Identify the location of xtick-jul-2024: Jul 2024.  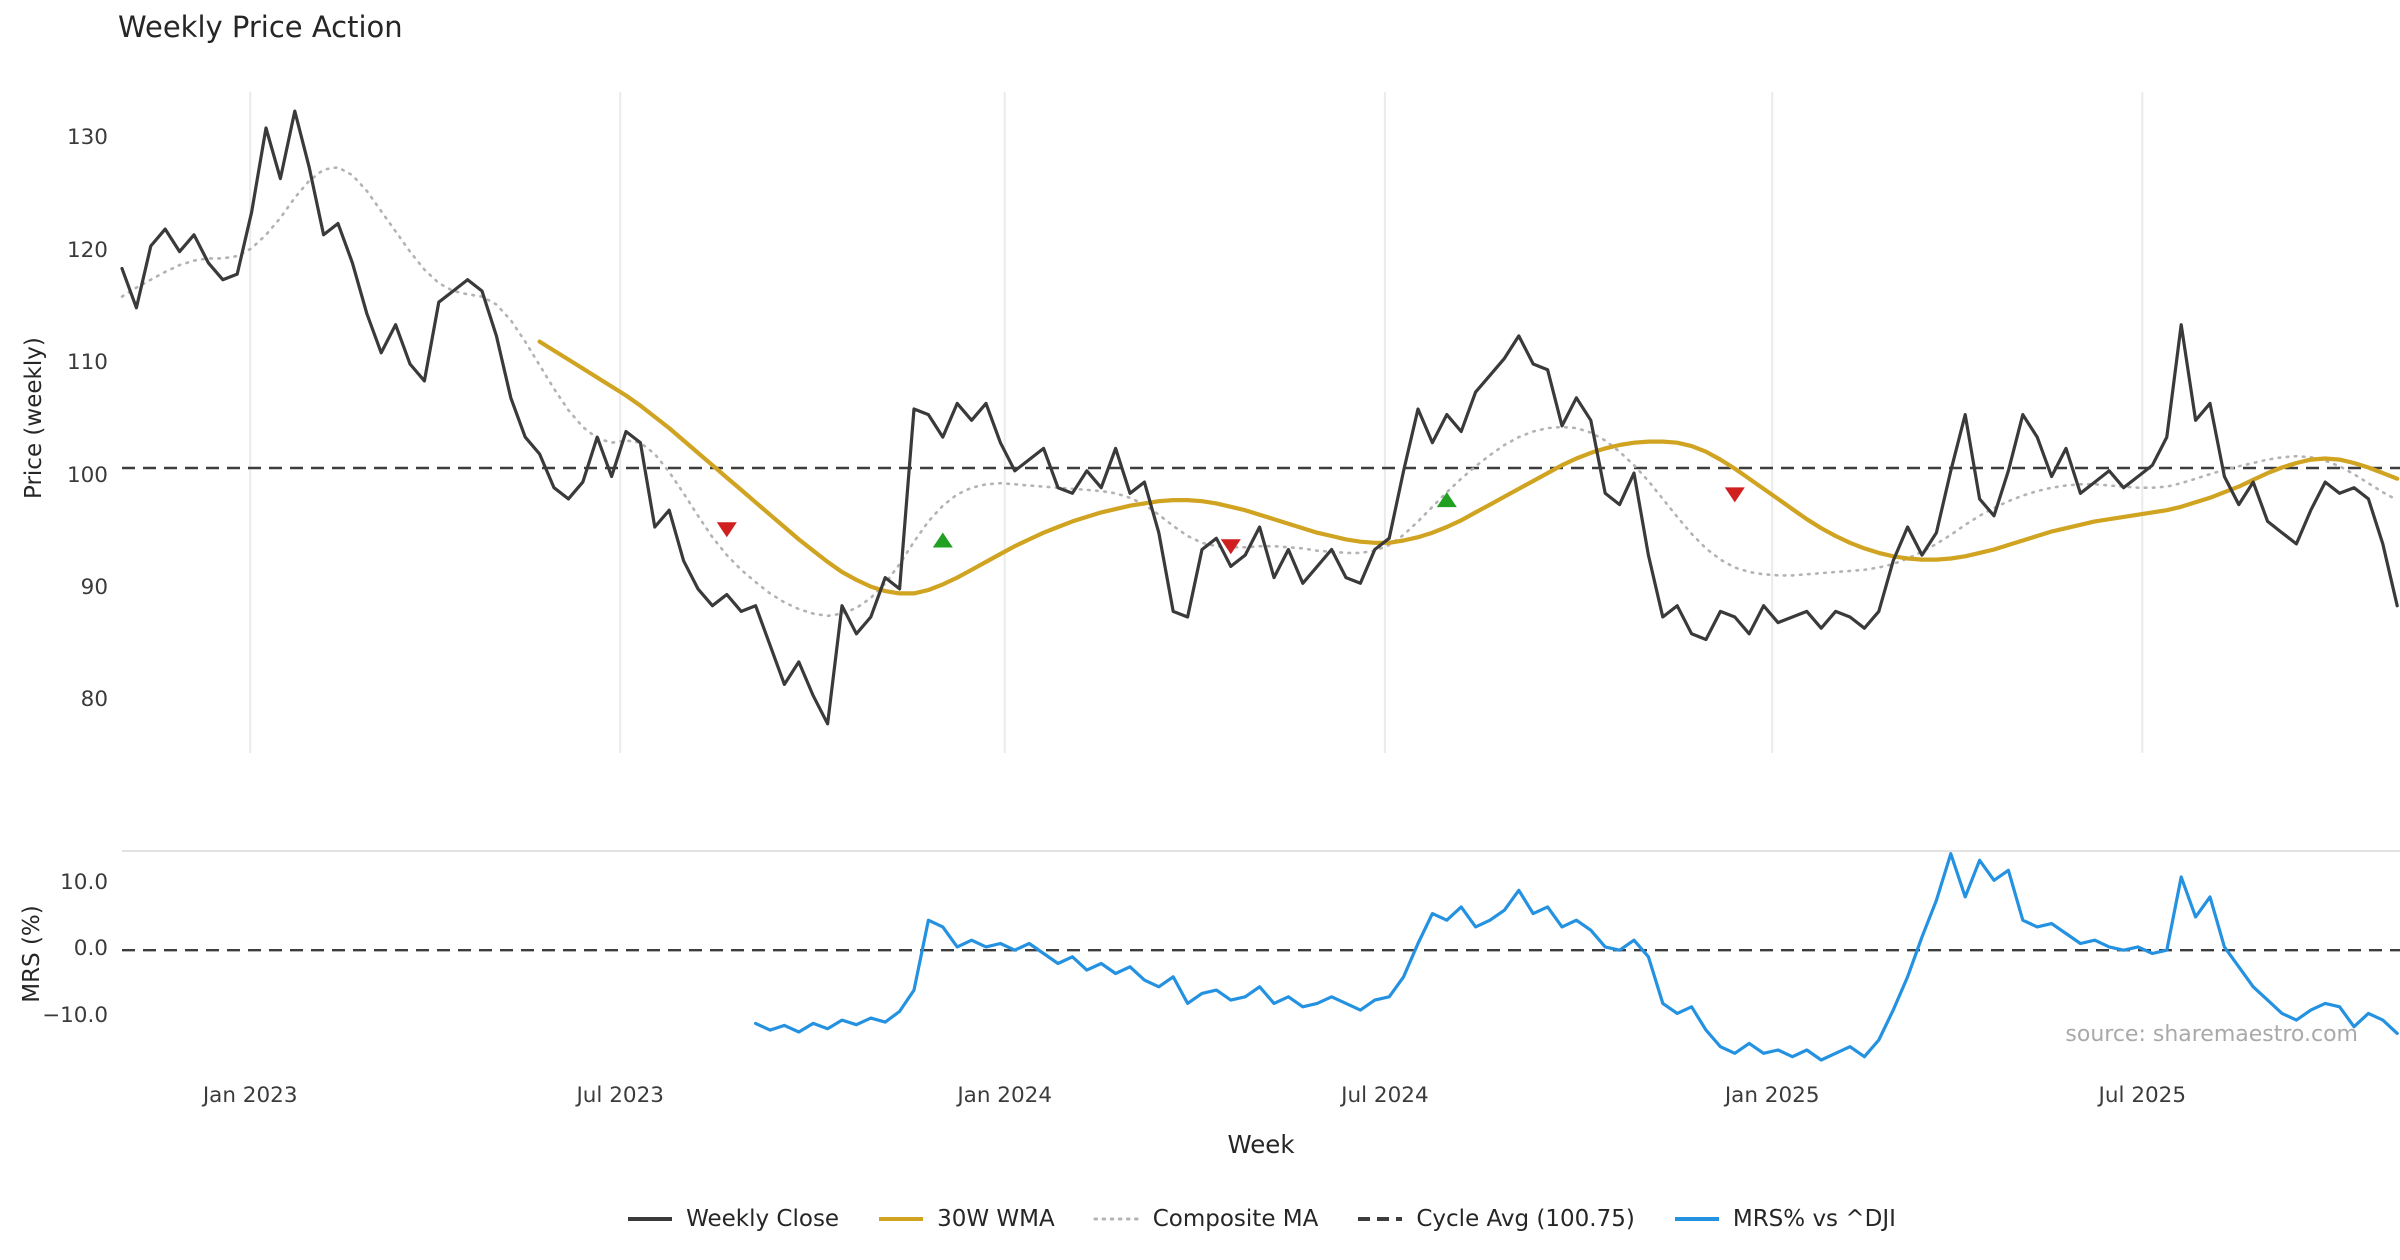
(1385, 1095).